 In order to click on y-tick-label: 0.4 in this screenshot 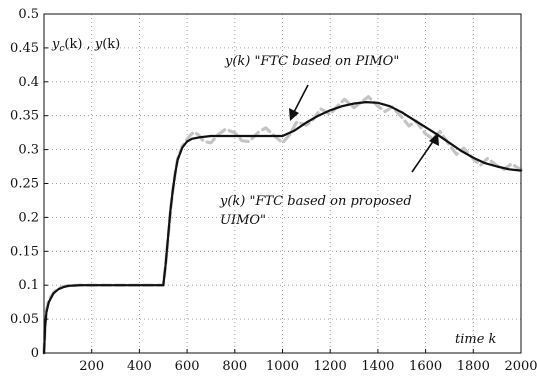, I will do `click(28, 82)`.